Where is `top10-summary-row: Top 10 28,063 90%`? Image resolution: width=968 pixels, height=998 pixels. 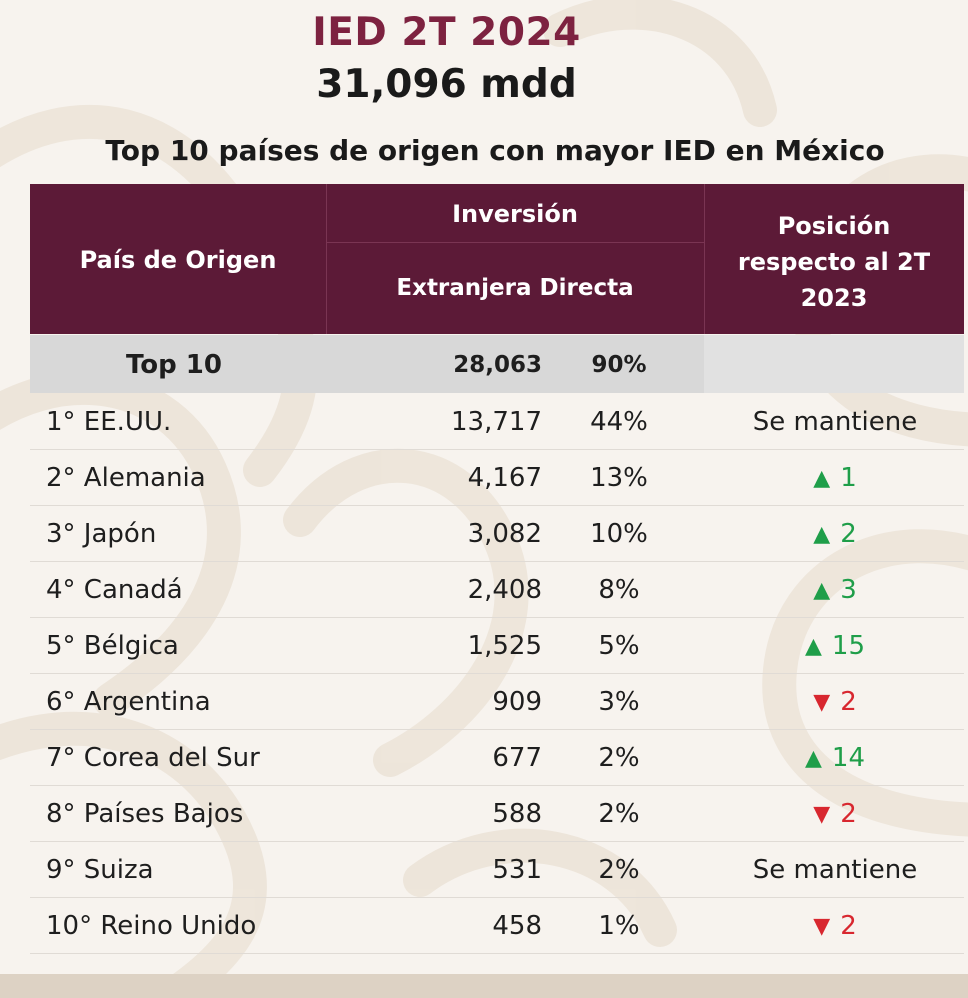 top10-summary-row: Top 10 28,063 90% is located at coordinates (497, 364).